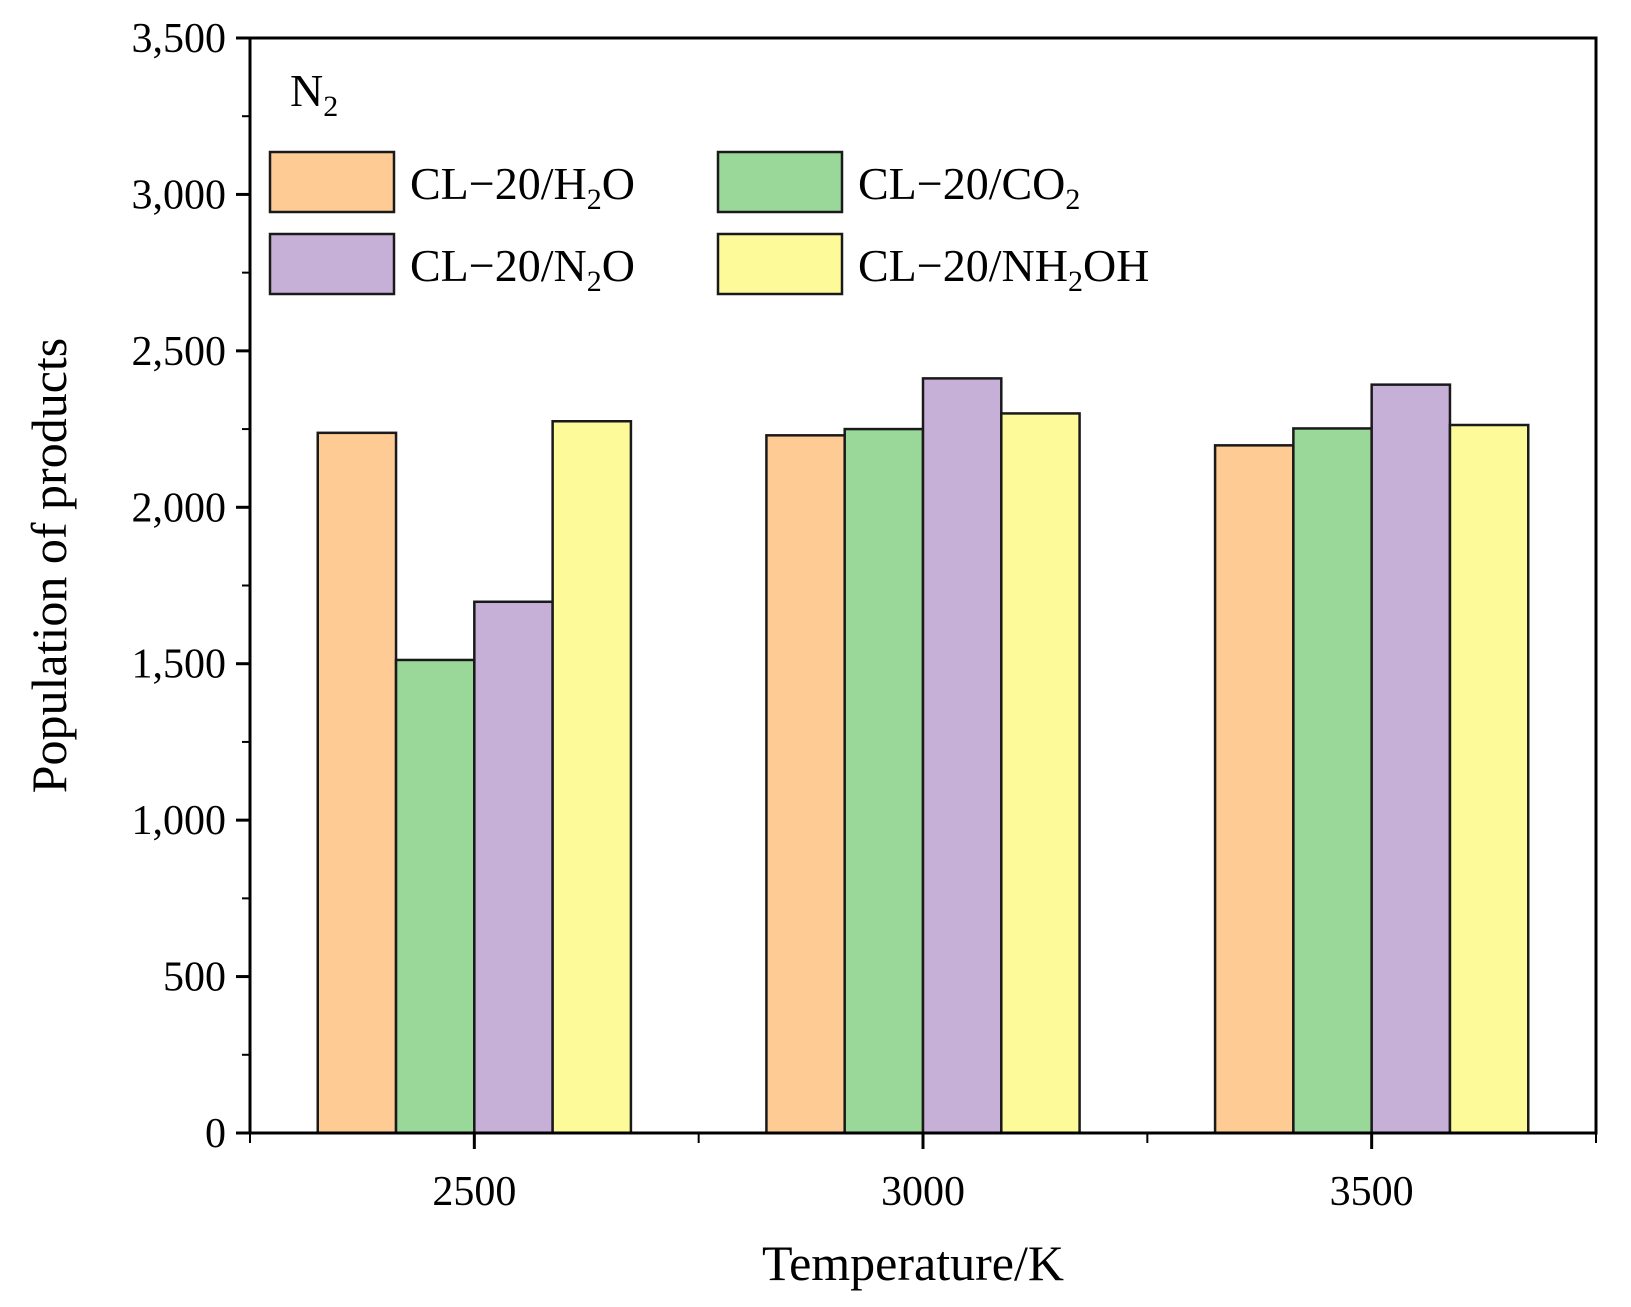 This screenshot has width=1631, height=1307. Describe the element at coordinates (179, 665) in the screenshot. I see `y-tick-label: 1,500` at that location.